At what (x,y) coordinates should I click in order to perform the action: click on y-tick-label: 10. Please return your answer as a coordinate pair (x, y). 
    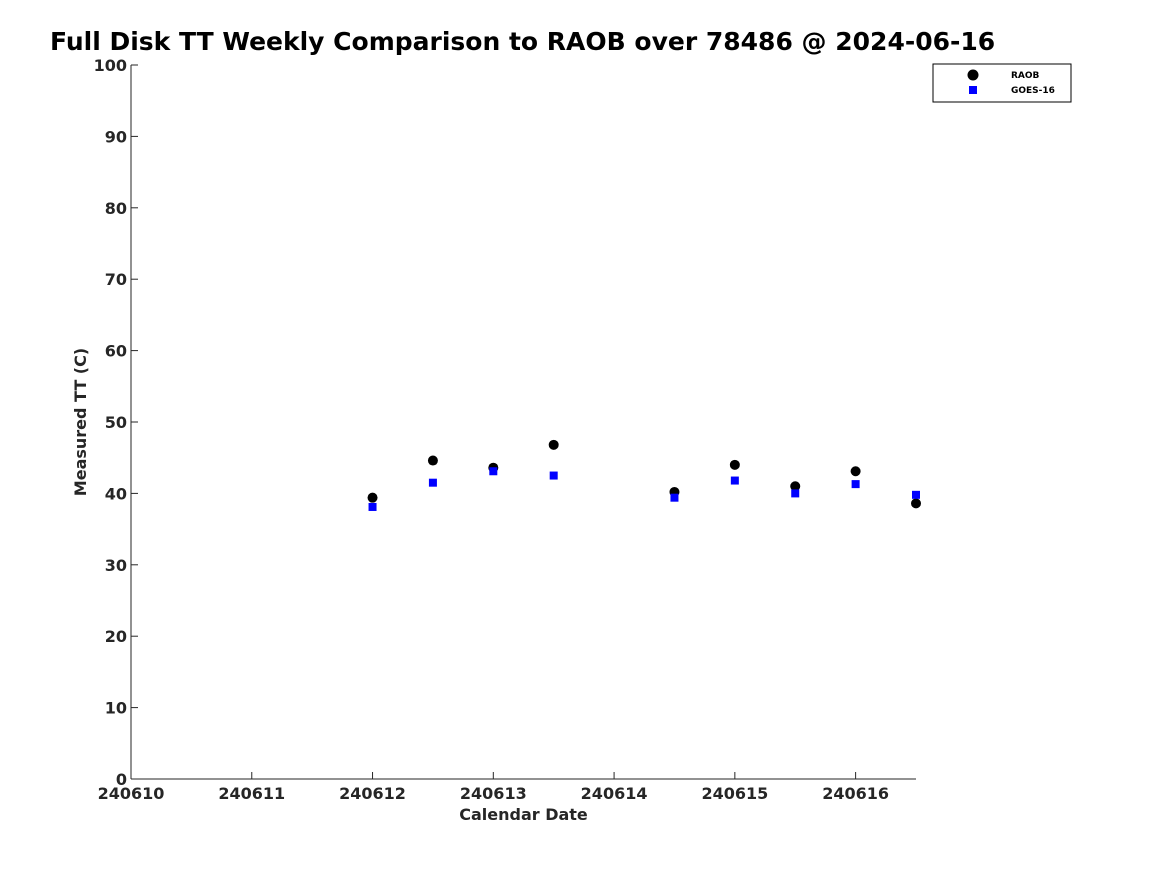
    Looking at the image, I should click on (116, 708).